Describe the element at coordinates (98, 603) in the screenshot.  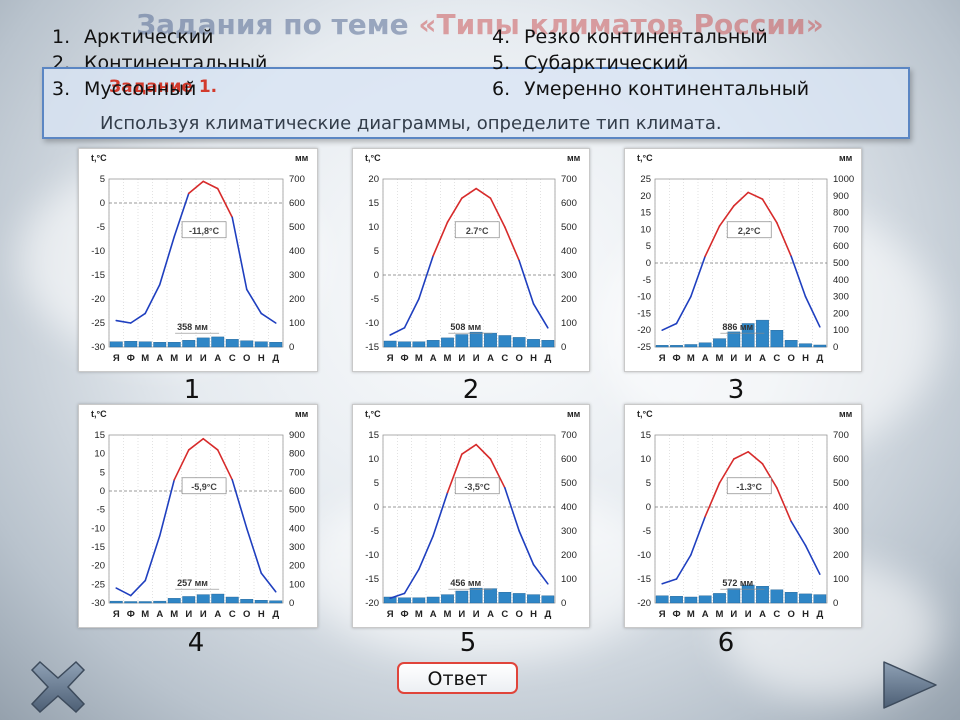
I see `temp-tick-label: -30` at that location.